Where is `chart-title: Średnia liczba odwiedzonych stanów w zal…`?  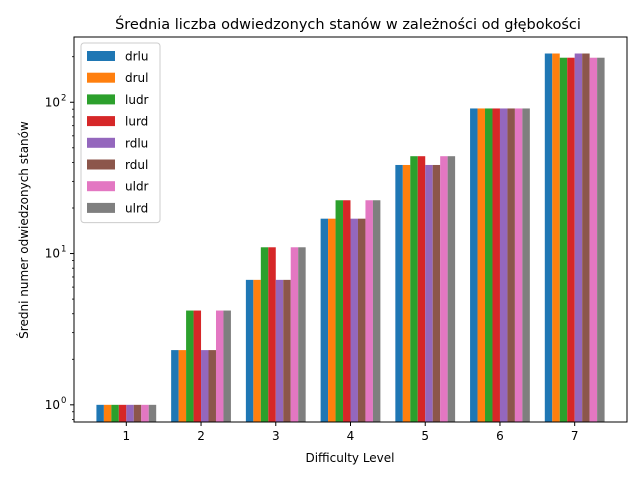 chart-title: Średnia liczba odwiedzonych stanów w zal… is located at coordinates (348, 24).